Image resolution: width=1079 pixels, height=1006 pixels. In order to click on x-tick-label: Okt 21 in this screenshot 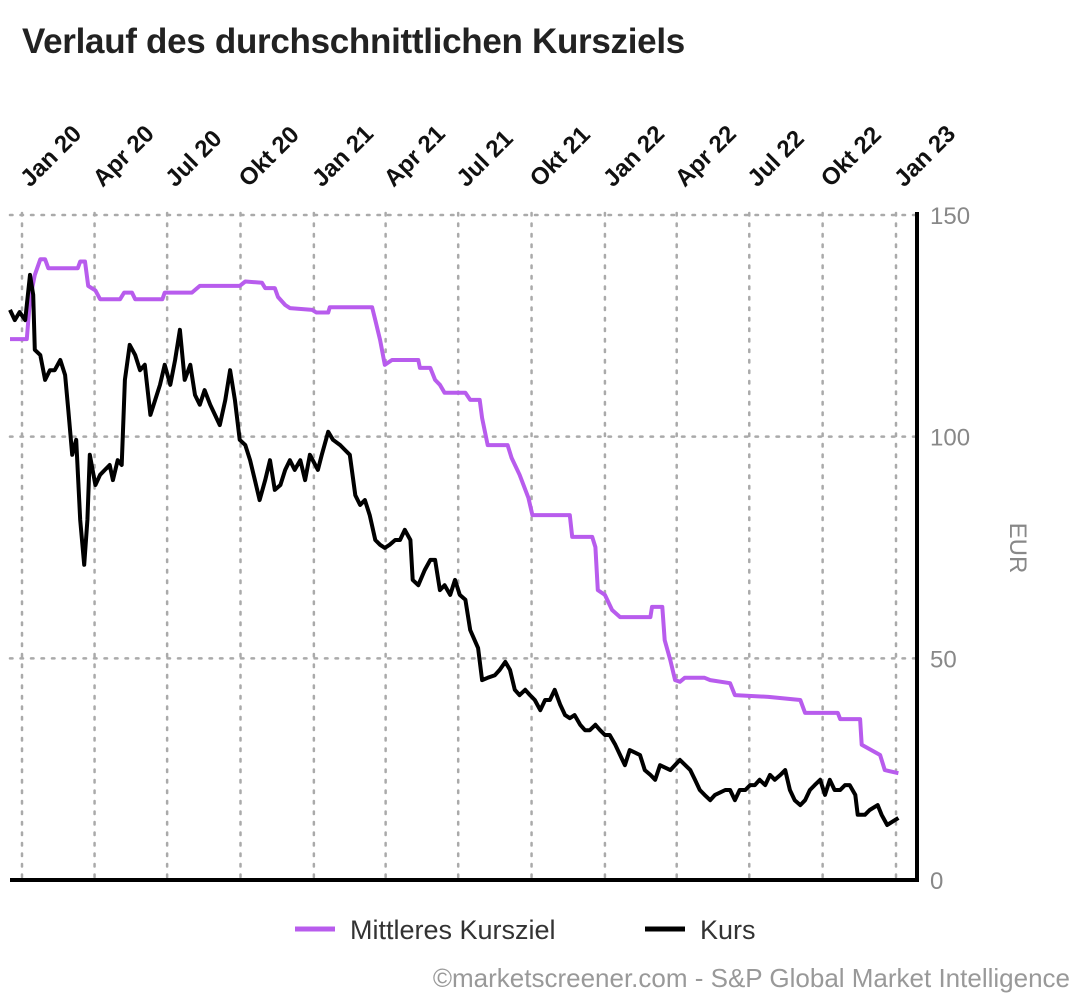, I will do `click(560, 156)`.